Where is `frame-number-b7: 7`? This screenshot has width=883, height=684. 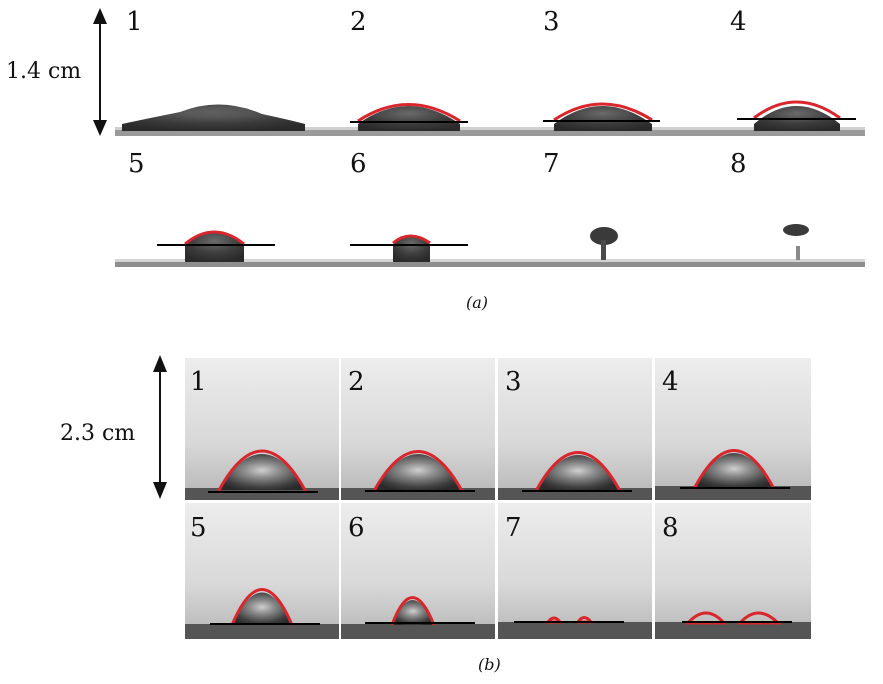 frame-number-b7: 7 is located at coordinates (513, 528).